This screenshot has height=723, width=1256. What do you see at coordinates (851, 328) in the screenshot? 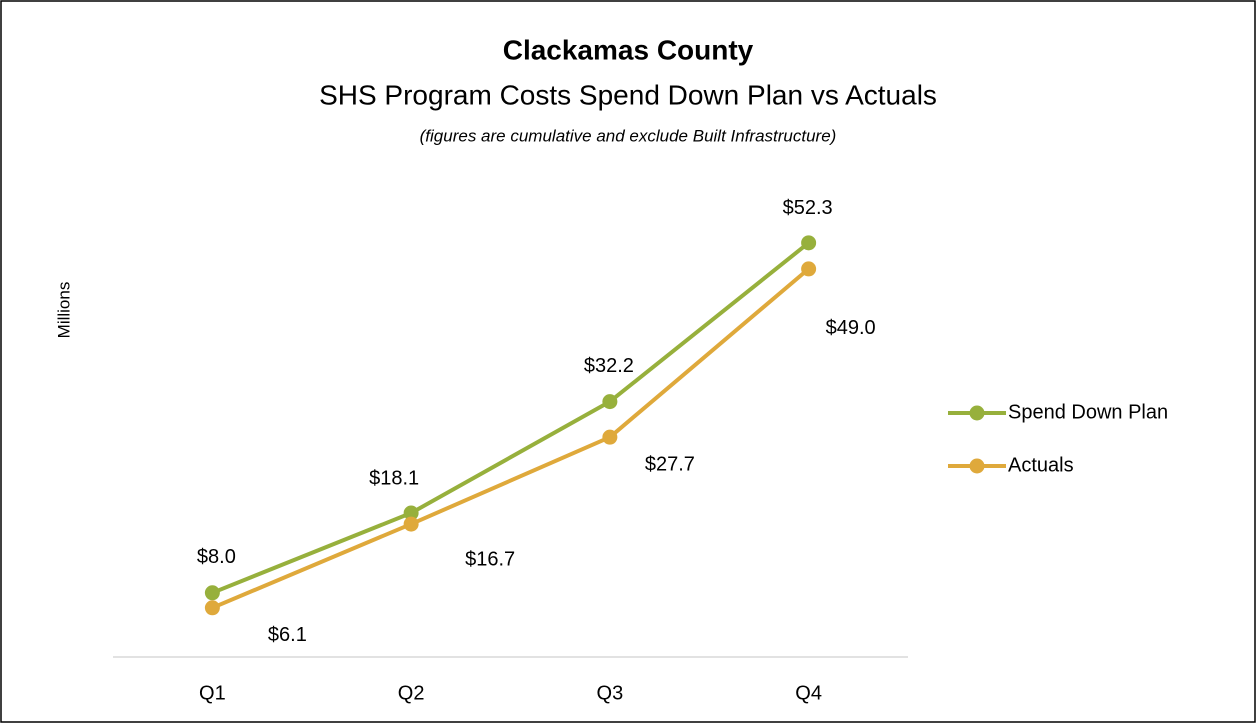
I see `data-label: $49.0` at bounding box center [851, 328].